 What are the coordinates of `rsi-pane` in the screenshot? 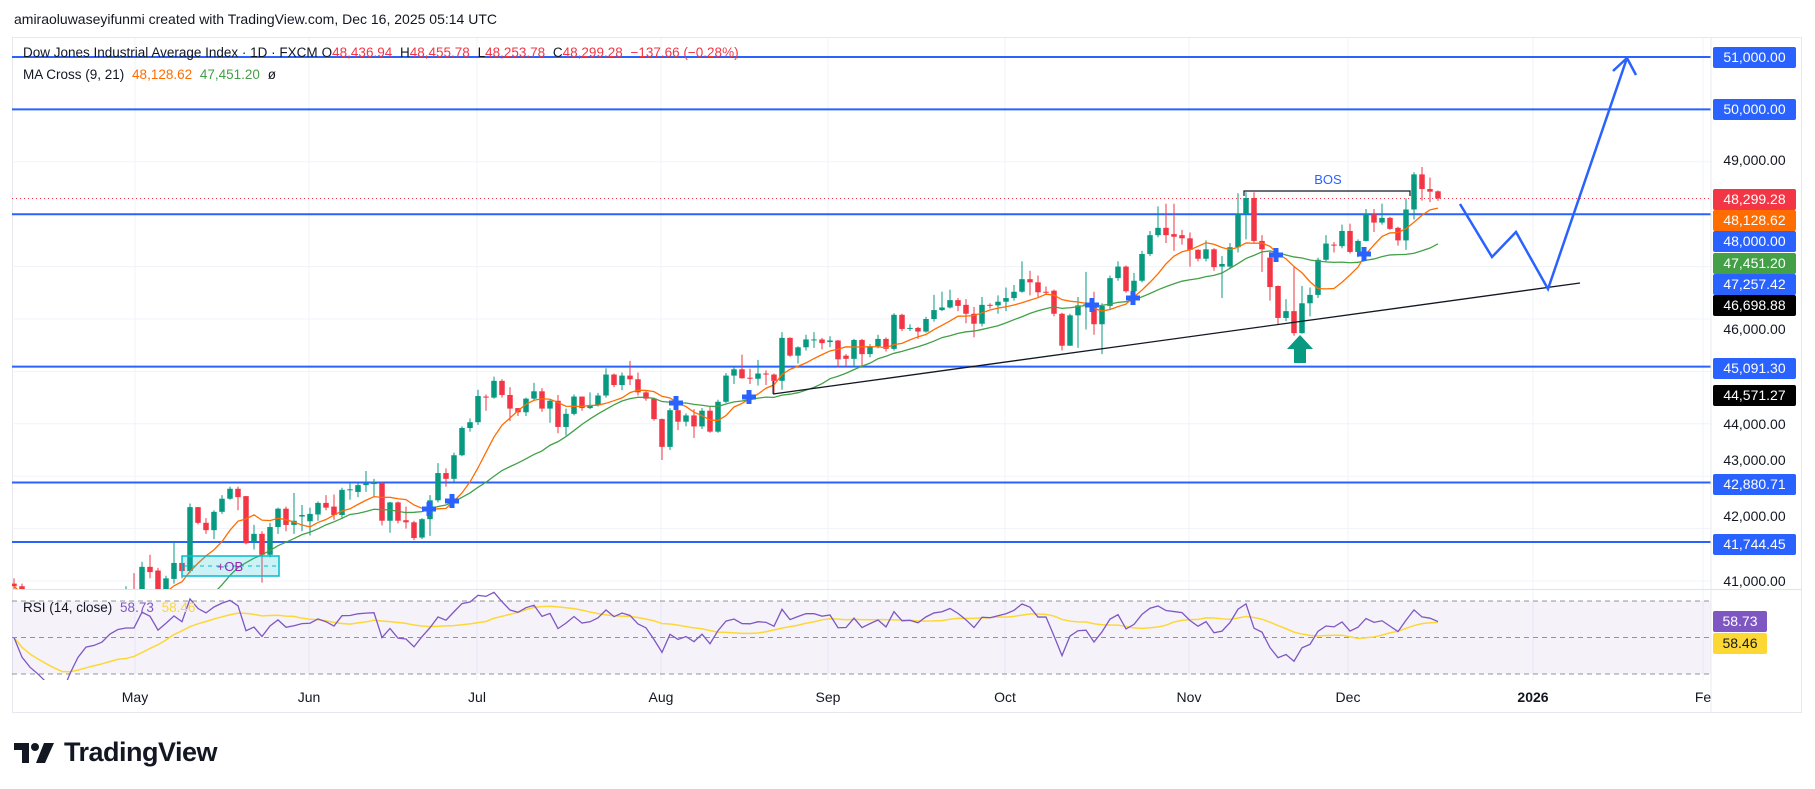 It's located at (861, 635).